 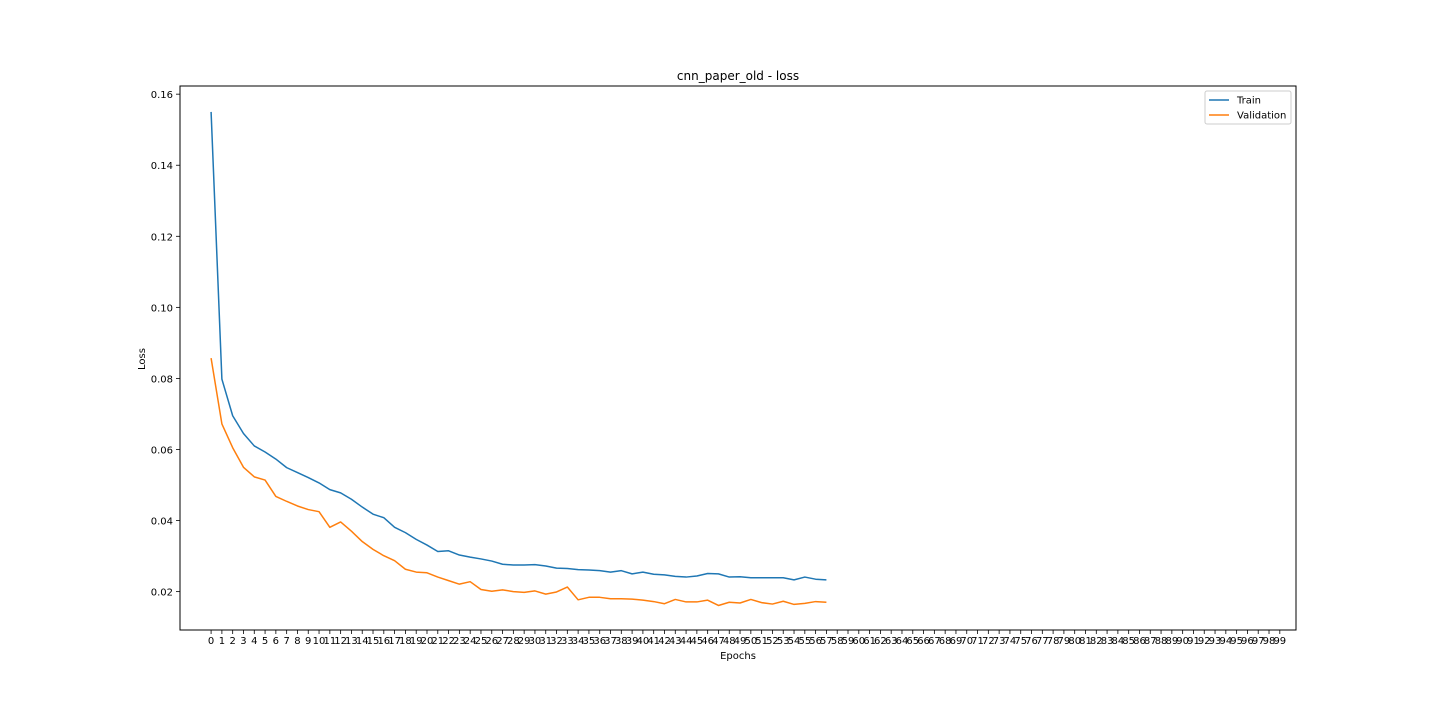 I want to click on x-tick-label: 78, so click(x=1053, y=641).